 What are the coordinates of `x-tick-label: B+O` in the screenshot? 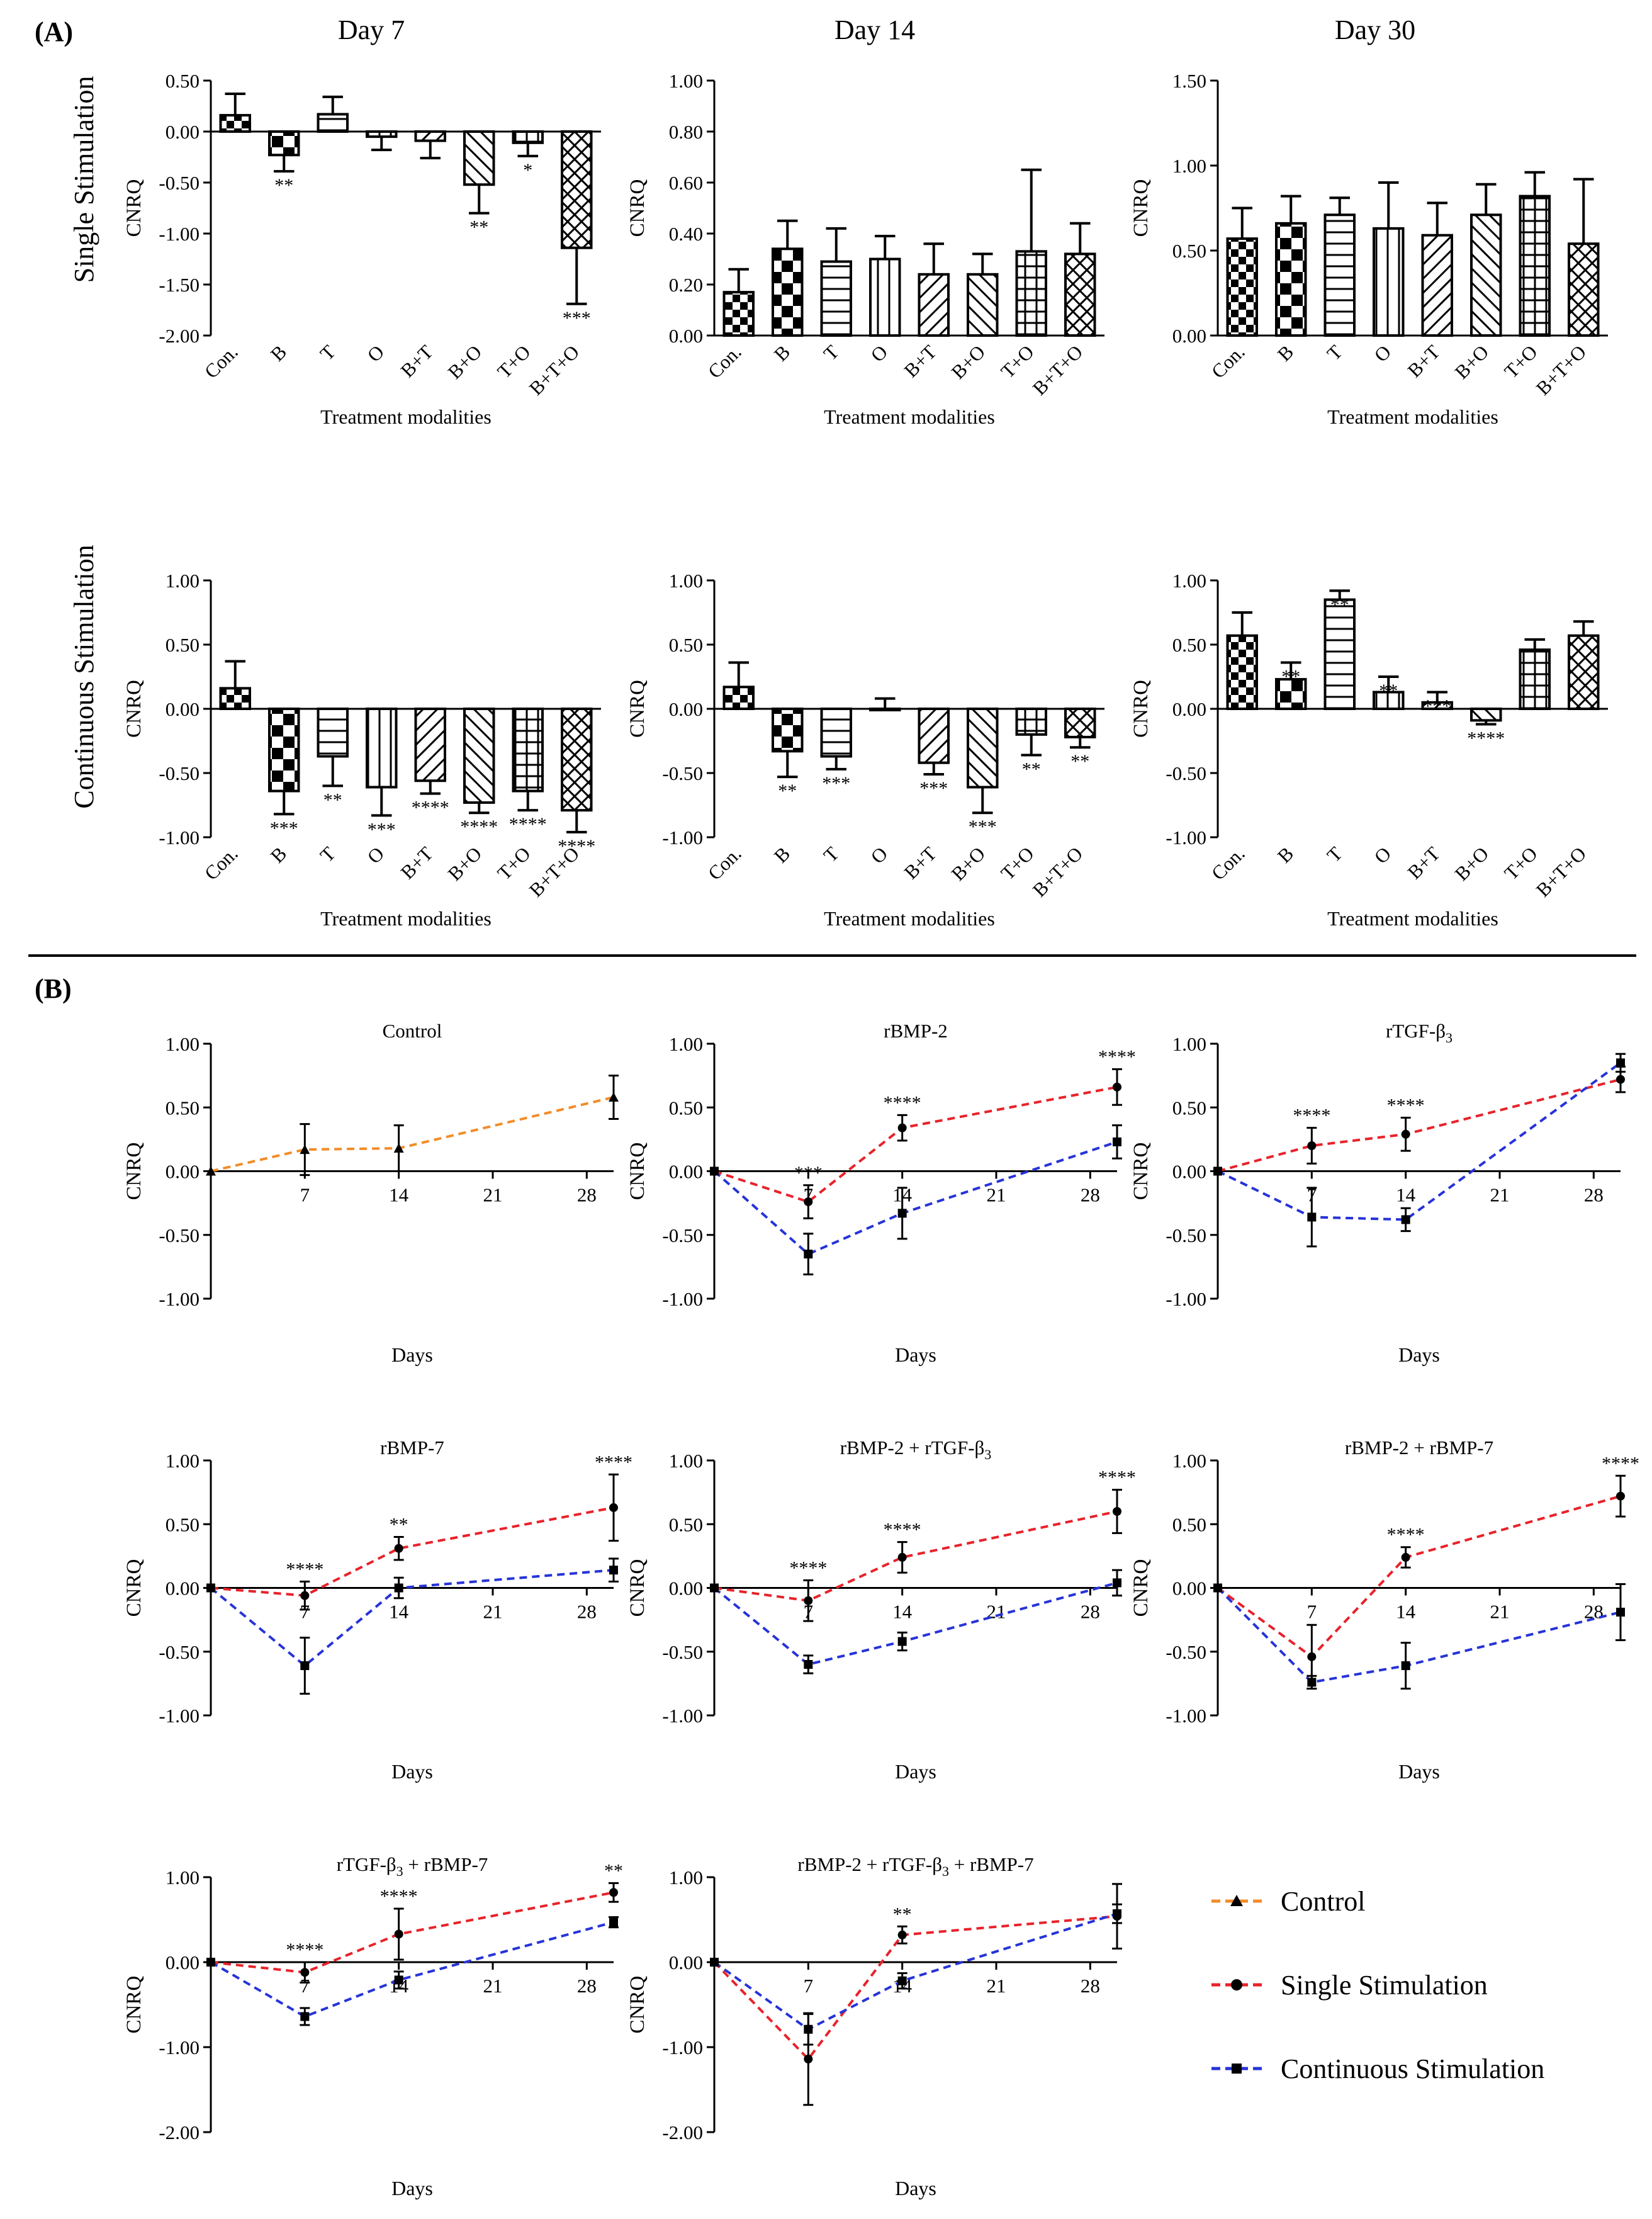 It's located at (1472, 362).